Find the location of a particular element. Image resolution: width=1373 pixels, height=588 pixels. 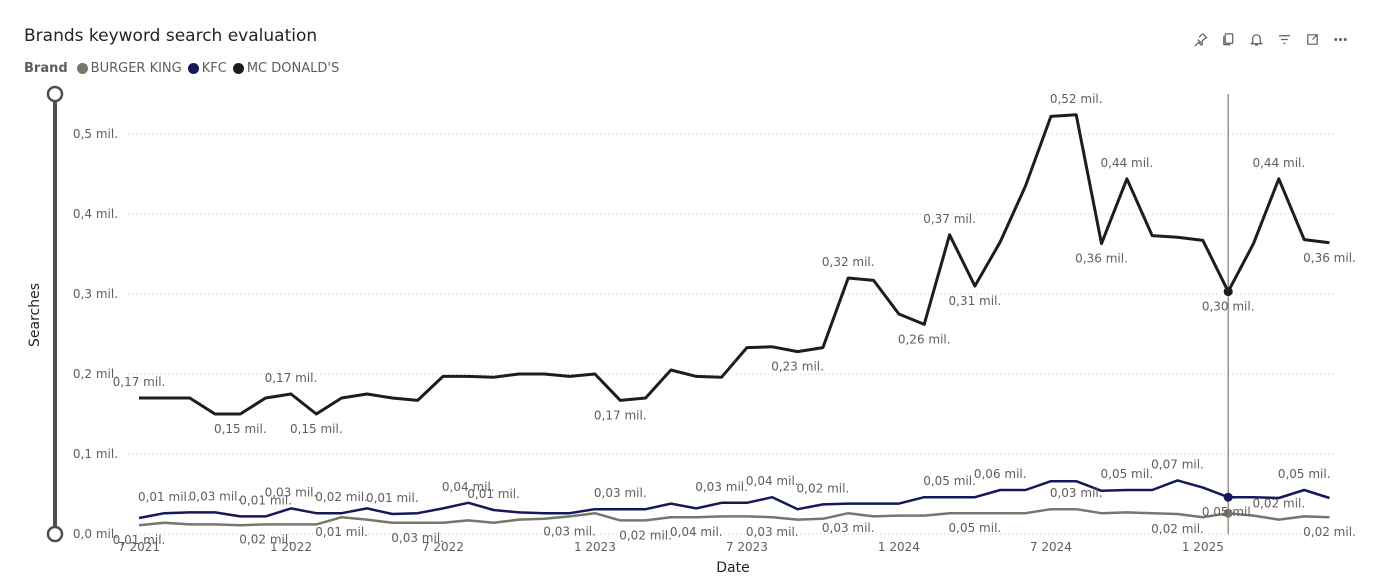

legend-label: MC DONALD'S is located at coordinates (293, 68).